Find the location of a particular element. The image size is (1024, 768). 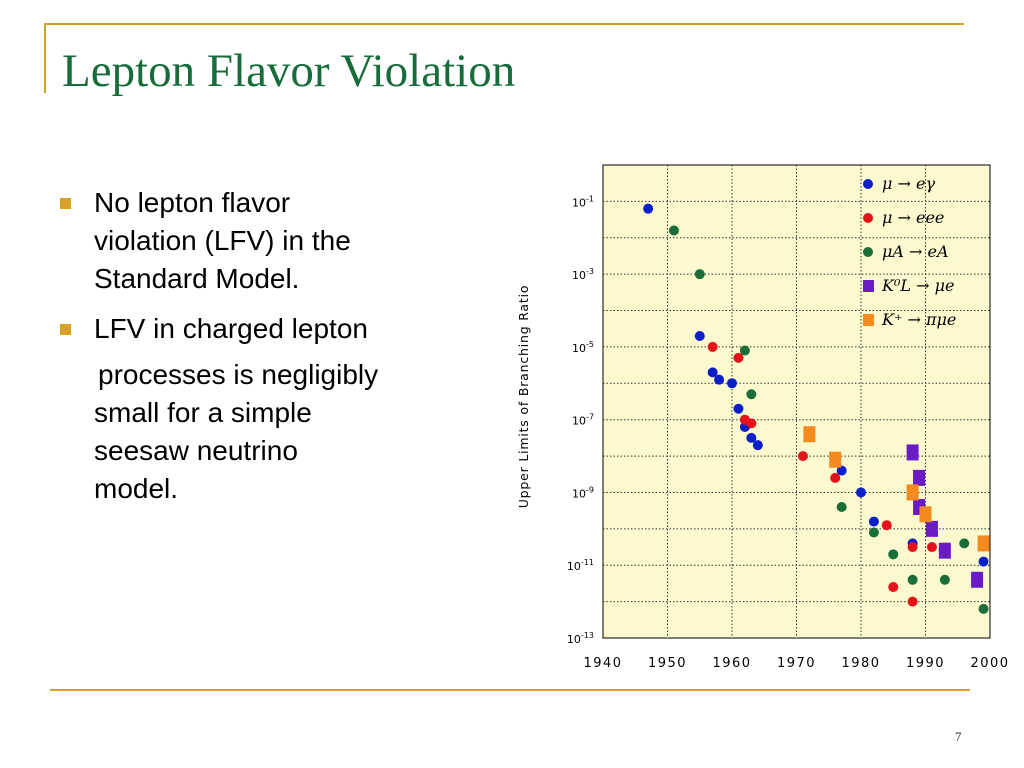

x-tick-label: 1940 is located at coordinates (602, 663).